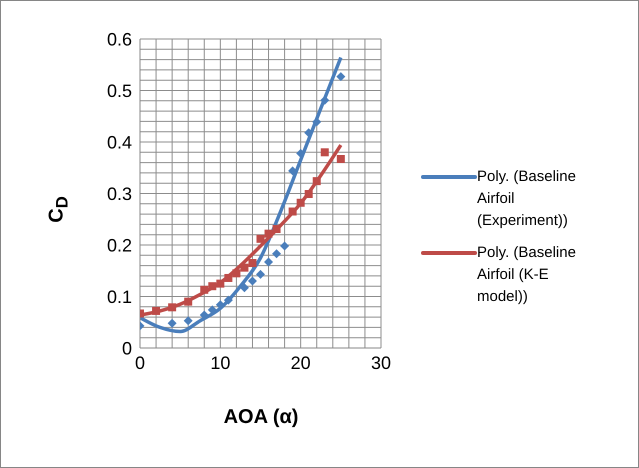 This screenshot has height=468, width=639. What do you see at coordinates (261, 417) in the screenshot?
I see `x-axis-title: AOA (α)` at bounding box center [261, 417].